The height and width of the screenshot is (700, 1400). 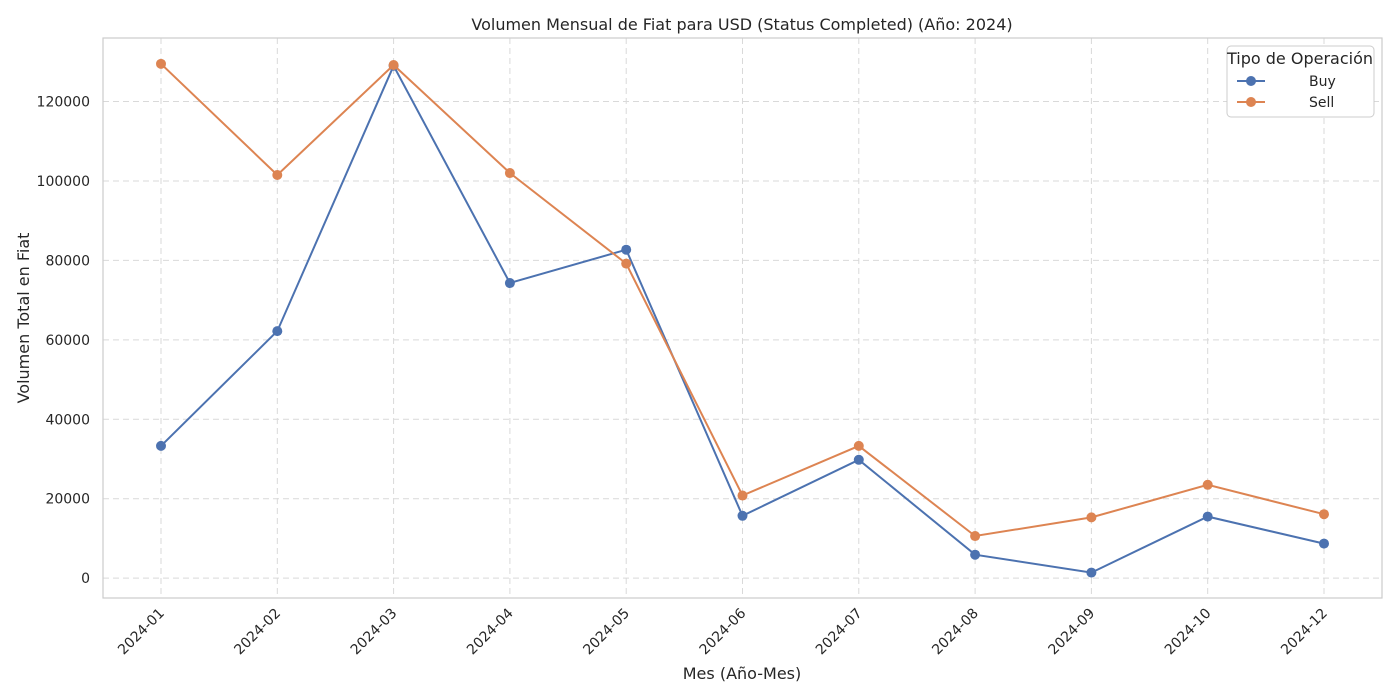 What do you see at coordinates (374, 632) in the screenshot?
I see `x-tick-label: 2024-03` at bounding box center [374, 632].